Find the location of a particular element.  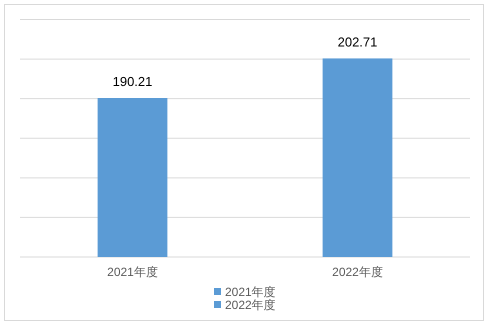

legend-label: 2022年度 is located at coordinates (250, 305).